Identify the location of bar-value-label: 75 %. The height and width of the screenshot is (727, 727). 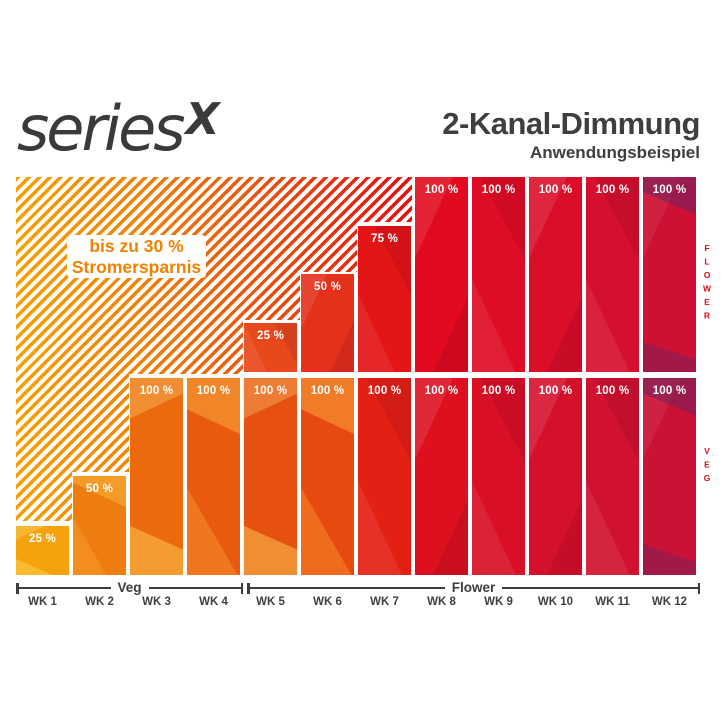
(384, 239).